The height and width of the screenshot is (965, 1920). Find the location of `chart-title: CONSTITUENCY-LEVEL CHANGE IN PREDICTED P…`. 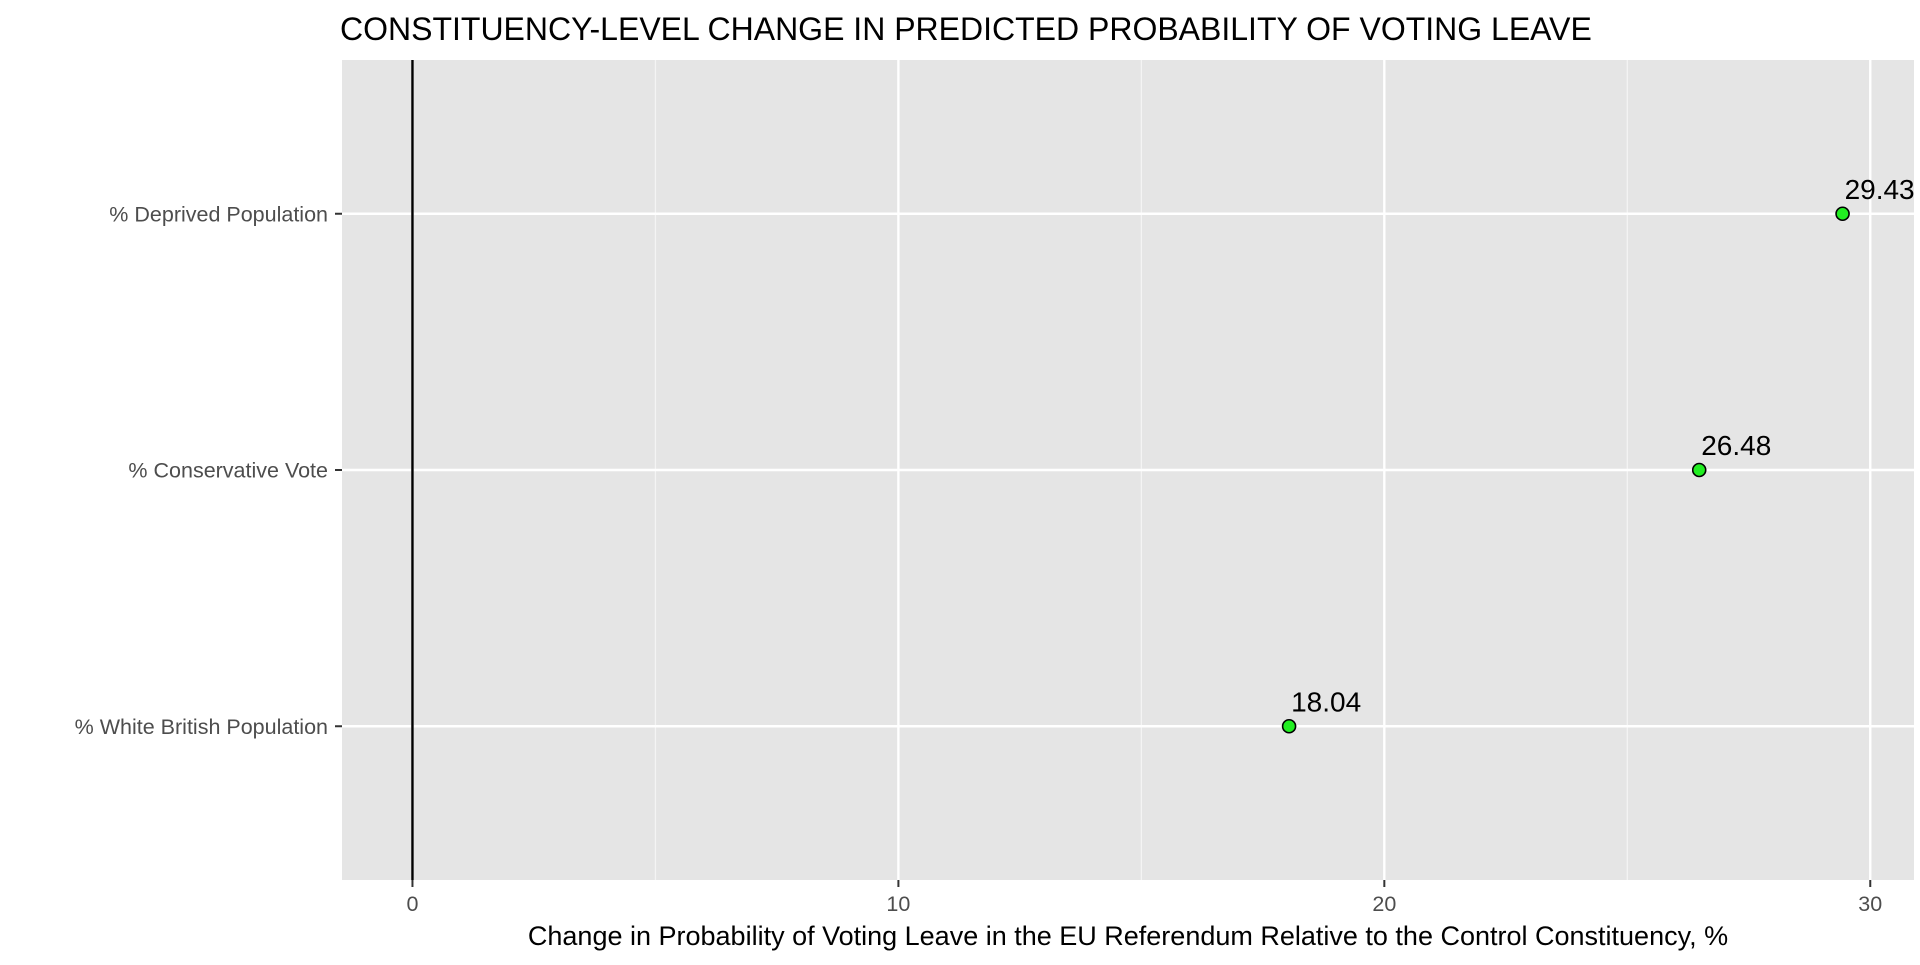

chart-title: CONSTITUENCY-LEVEL CHANGE IN PREDICTED P… is located at coordinates (966, 29).